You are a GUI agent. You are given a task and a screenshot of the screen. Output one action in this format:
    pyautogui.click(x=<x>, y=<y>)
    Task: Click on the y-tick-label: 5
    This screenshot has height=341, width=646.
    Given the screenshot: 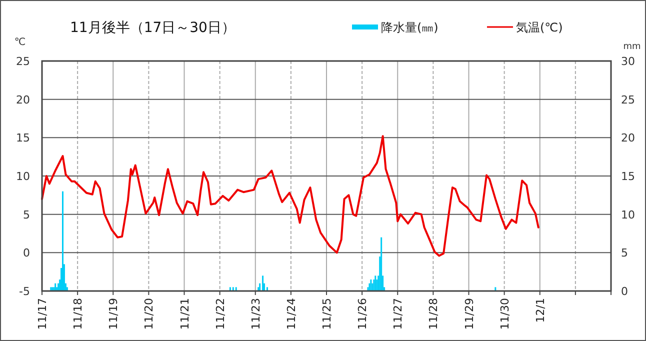 What is the action you would take?
    pyautogui.click(x=26, y=215)
    